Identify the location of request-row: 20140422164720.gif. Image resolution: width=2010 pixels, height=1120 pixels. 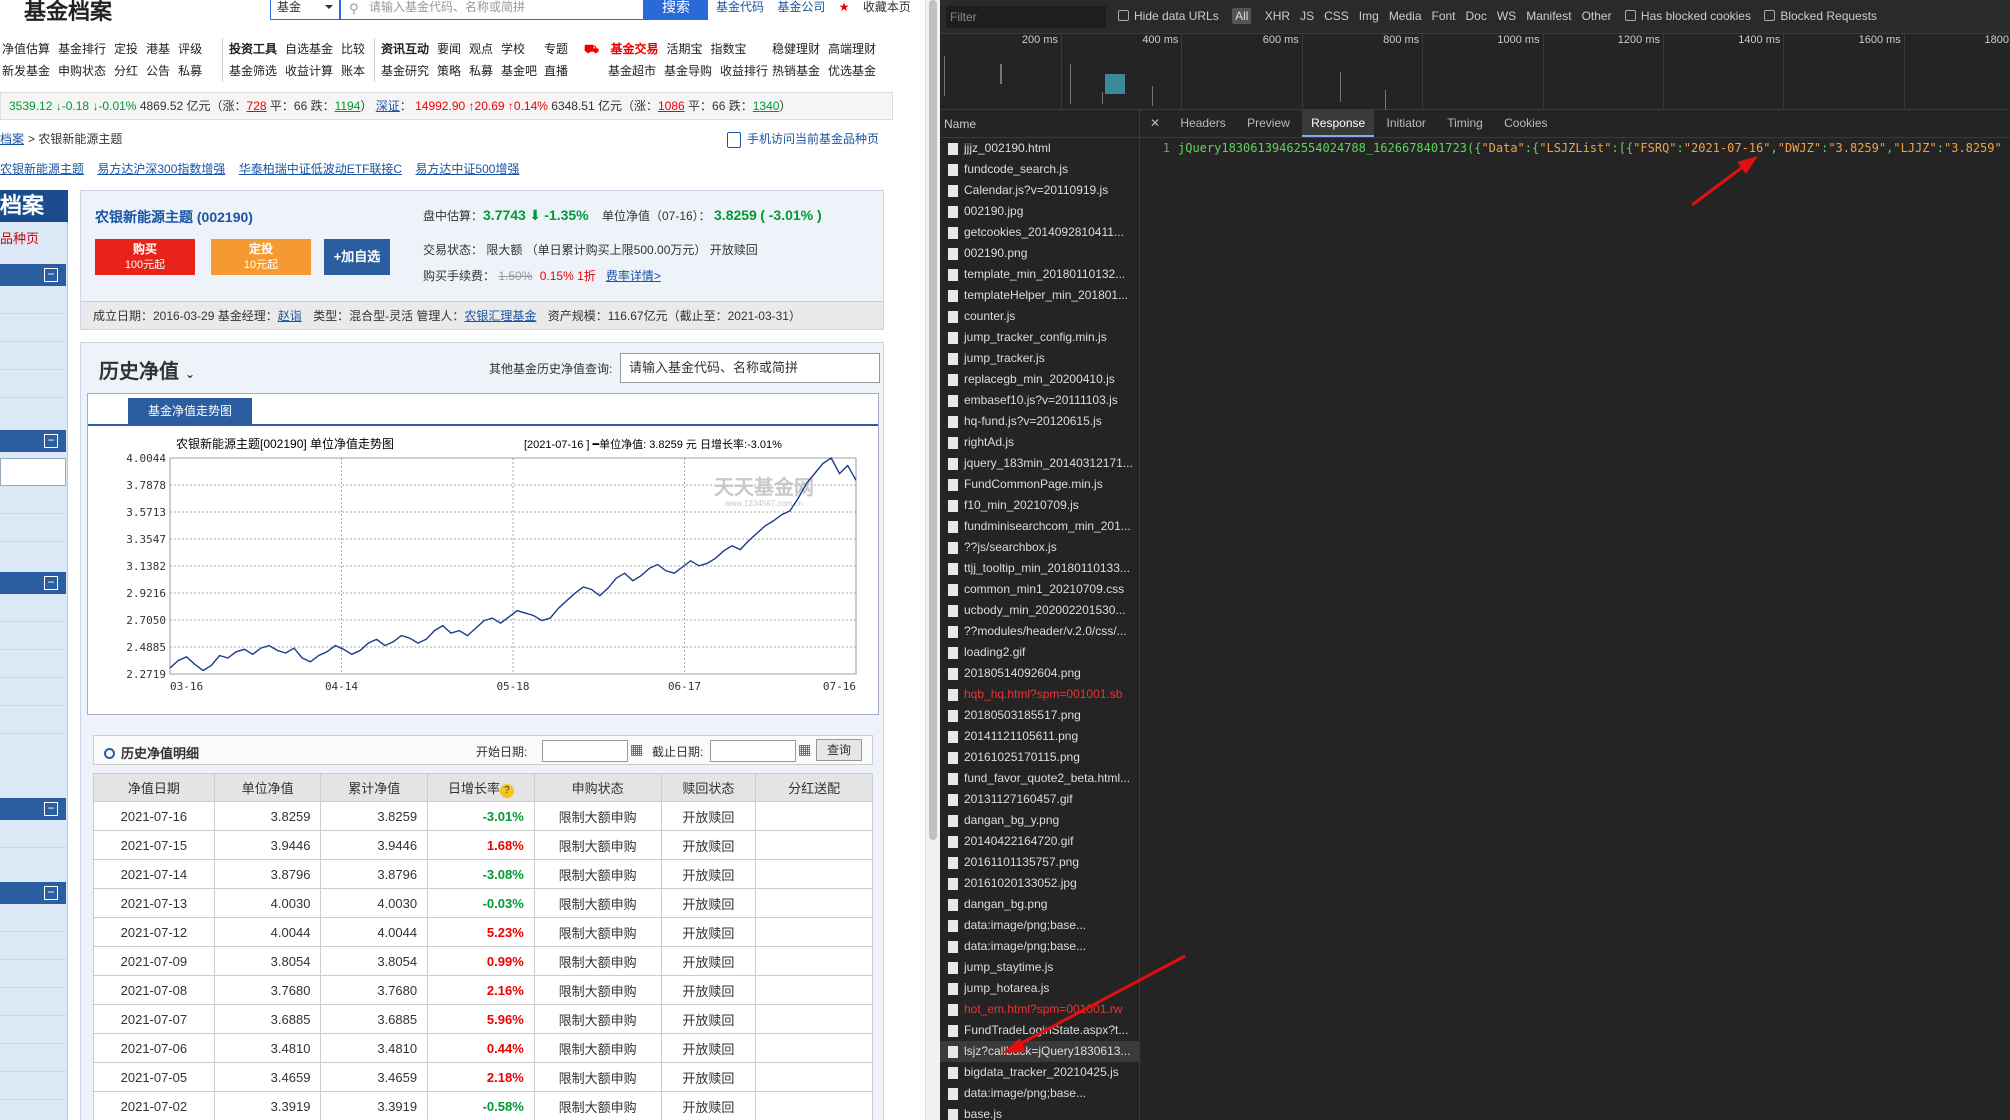
(1039, 841).